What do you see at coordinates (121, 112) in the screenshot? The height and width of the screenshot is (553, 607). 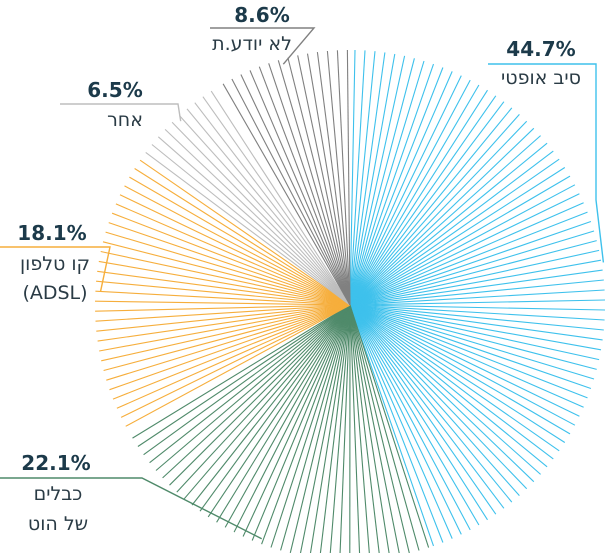 I see `leader-line-other` at bounding box center [121, 112].